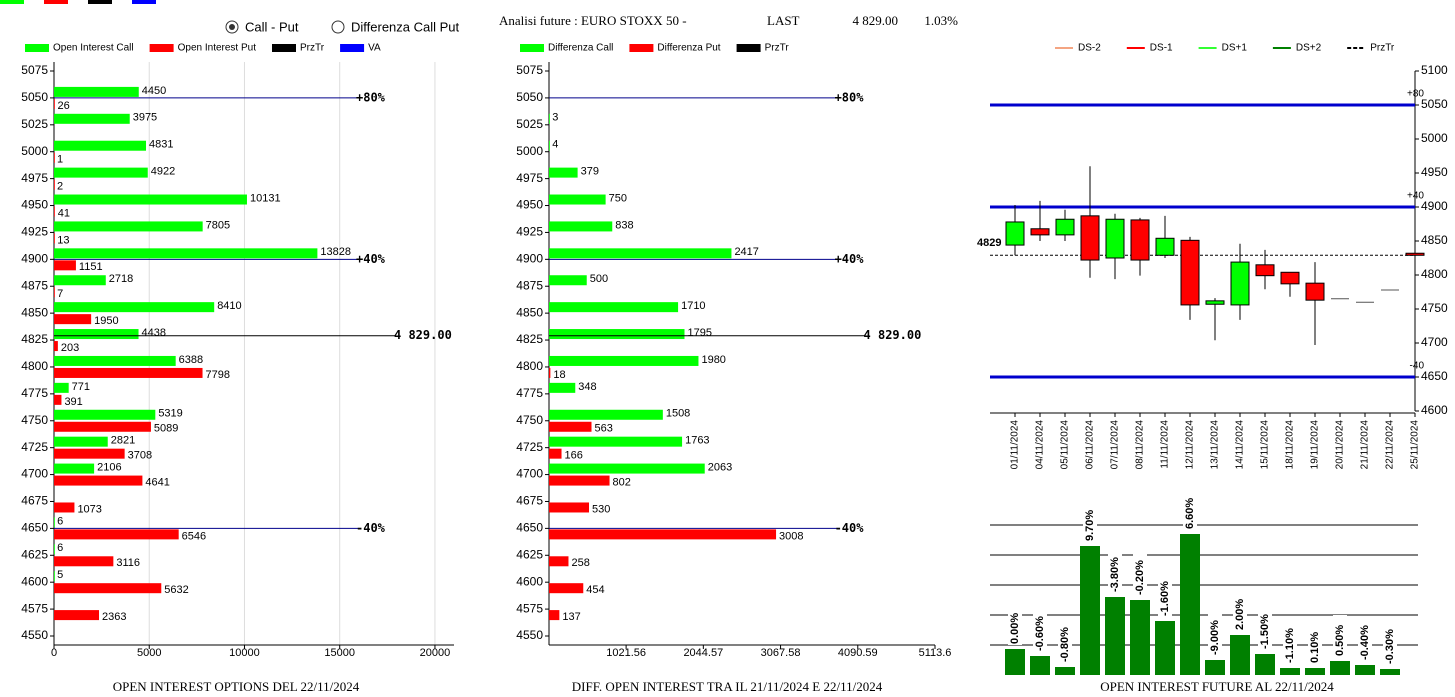 The width and height of the screenshot is (1455, 697). What do you see at coordinates (166, 429) in the screenshot?
I see `value-label: 5089` at bounding box center [166, 429].